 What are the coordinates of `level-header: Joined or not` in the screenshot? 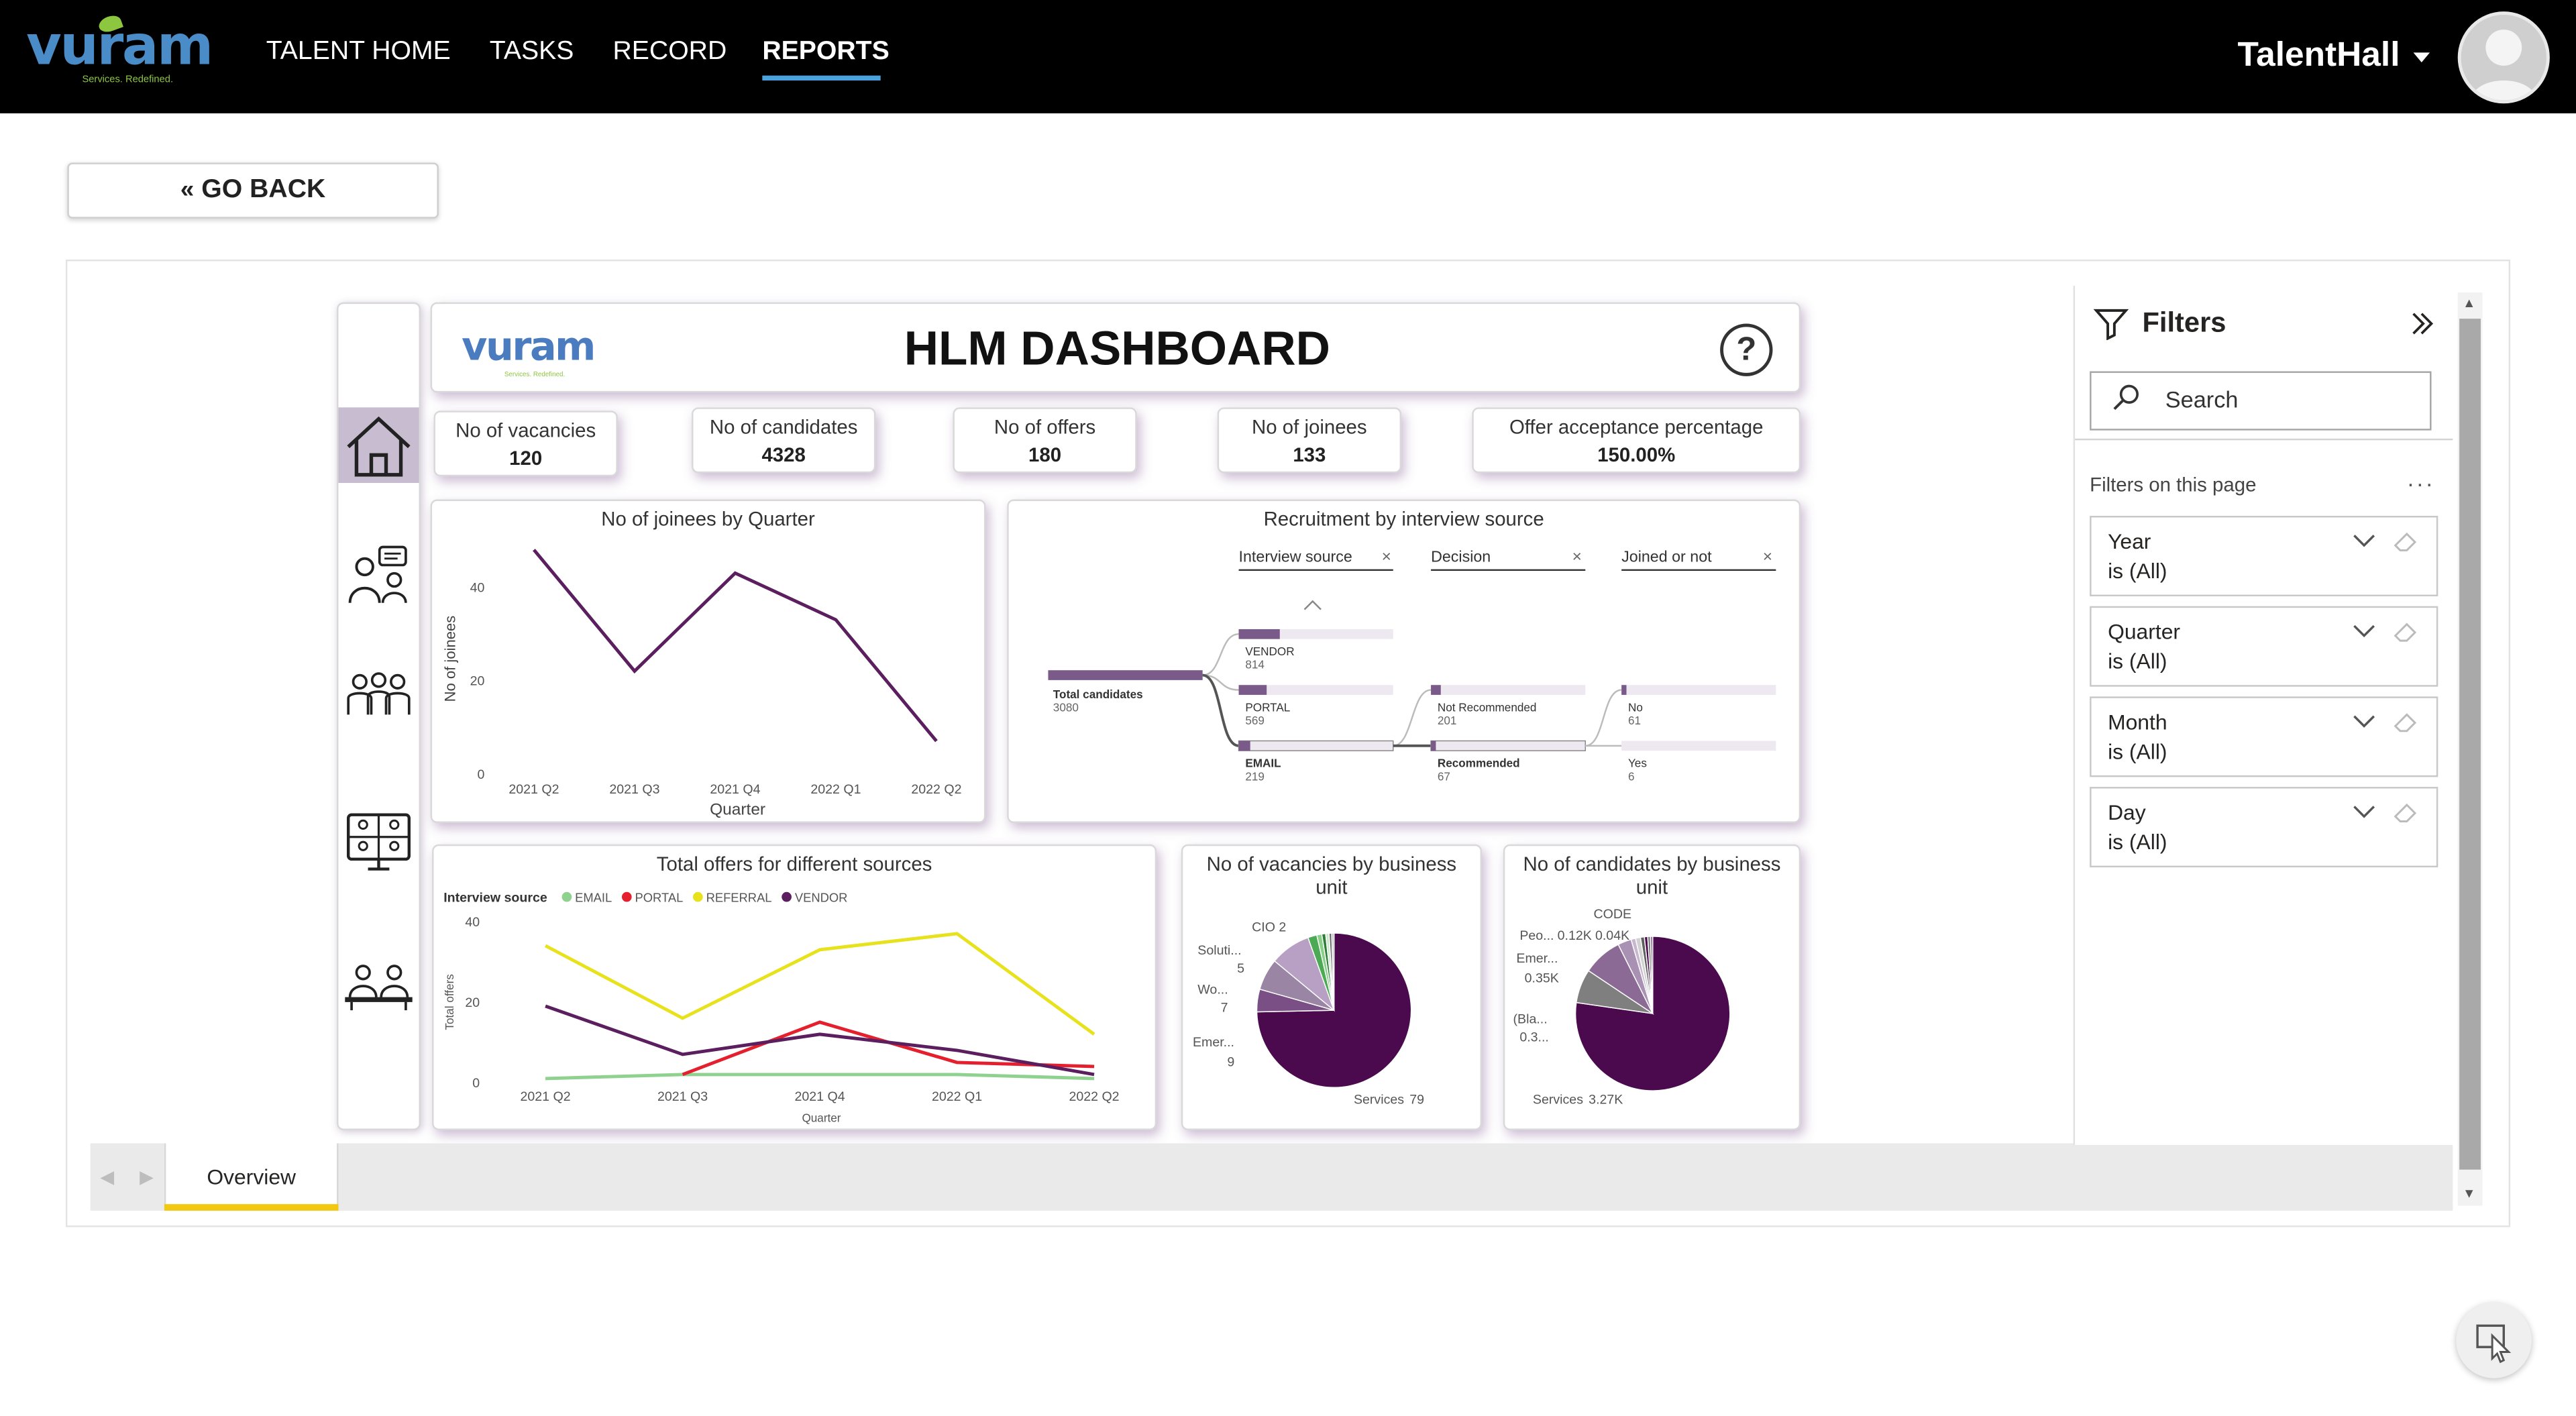 It's located at (1666, 557).